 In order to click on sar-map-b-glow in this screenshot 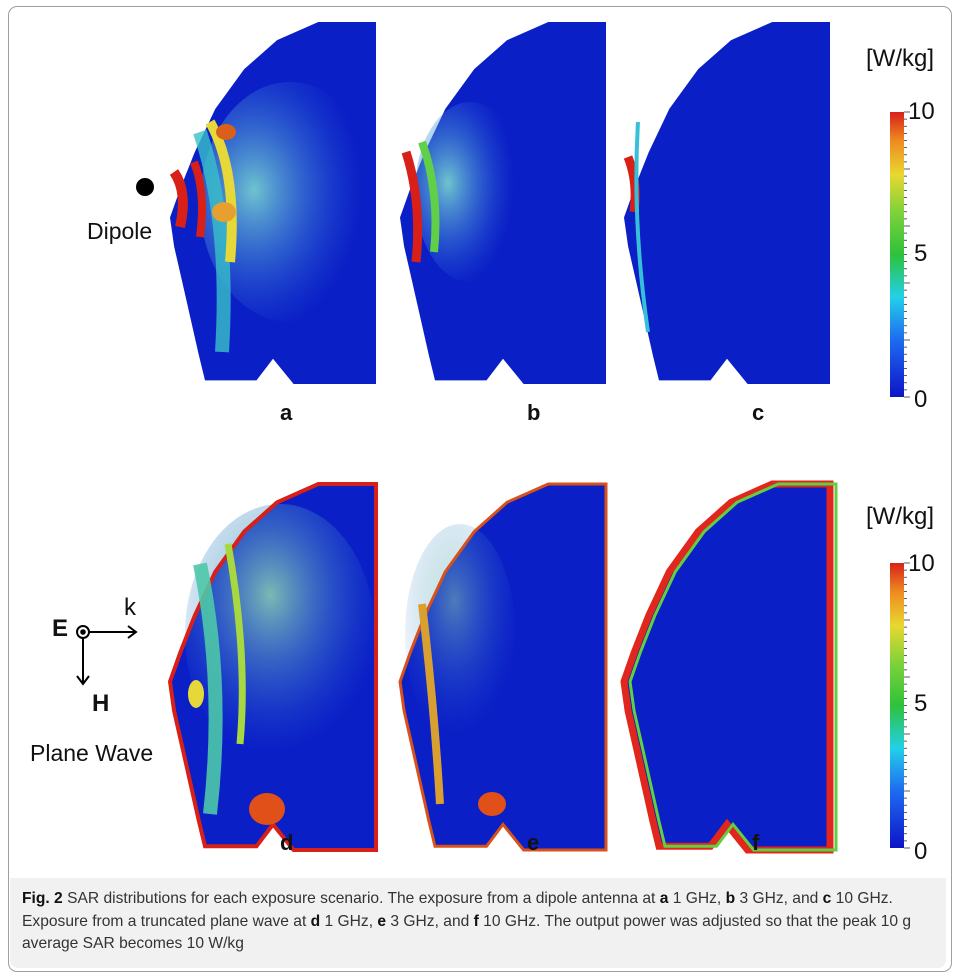, I will do `click(470, 192)`.